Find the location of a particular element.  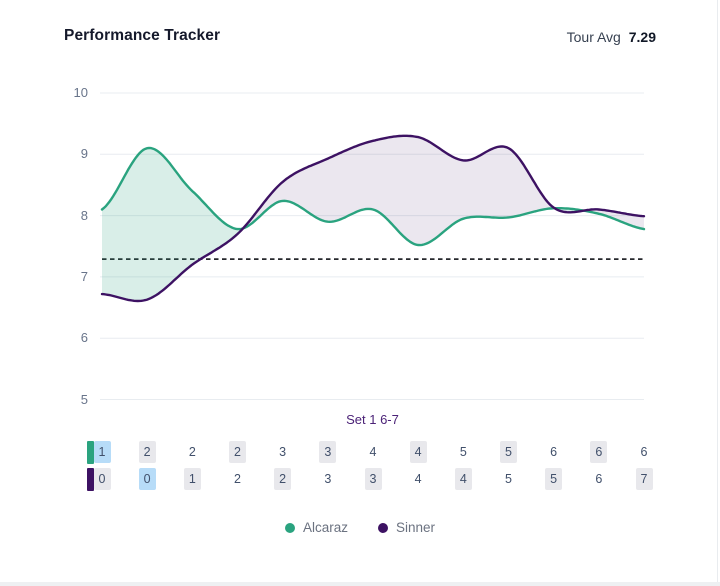

sinner-marker-bar is located at coordinates (90, 479).